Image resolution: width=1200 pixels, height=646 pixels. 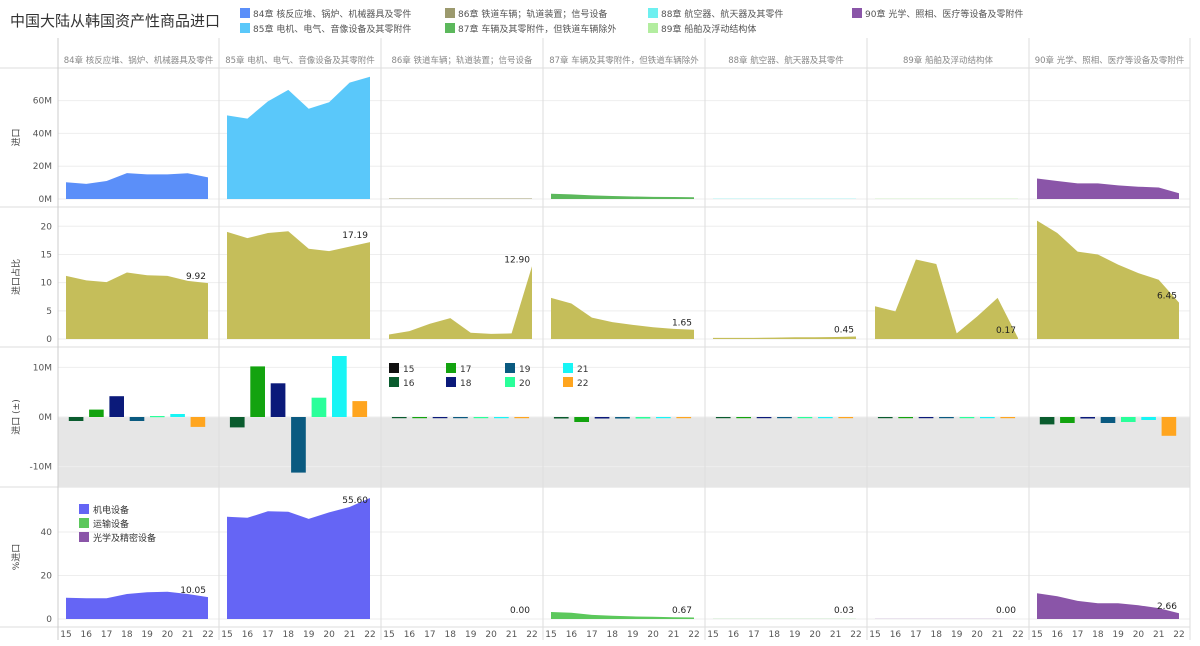 I want to click on y-tick-label: 60M, so click(x=42, y=102).